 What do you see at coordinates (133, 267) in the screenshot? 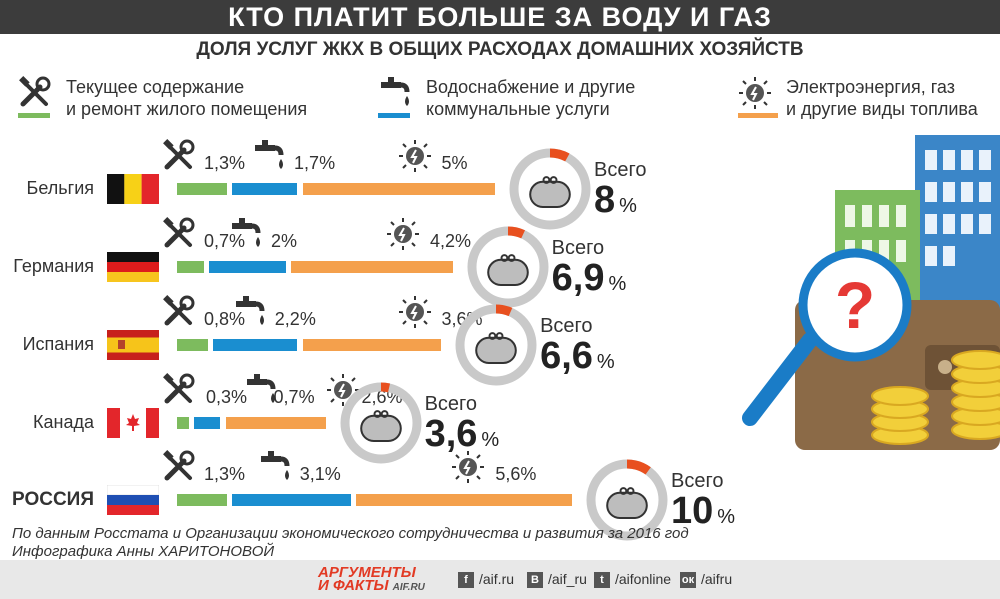
I see `flag-germany-icon` at bounding box center [133, 267].